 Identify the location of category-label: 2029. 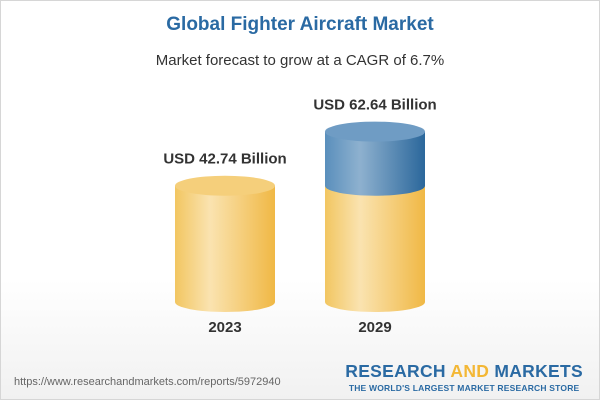
(374, 327).